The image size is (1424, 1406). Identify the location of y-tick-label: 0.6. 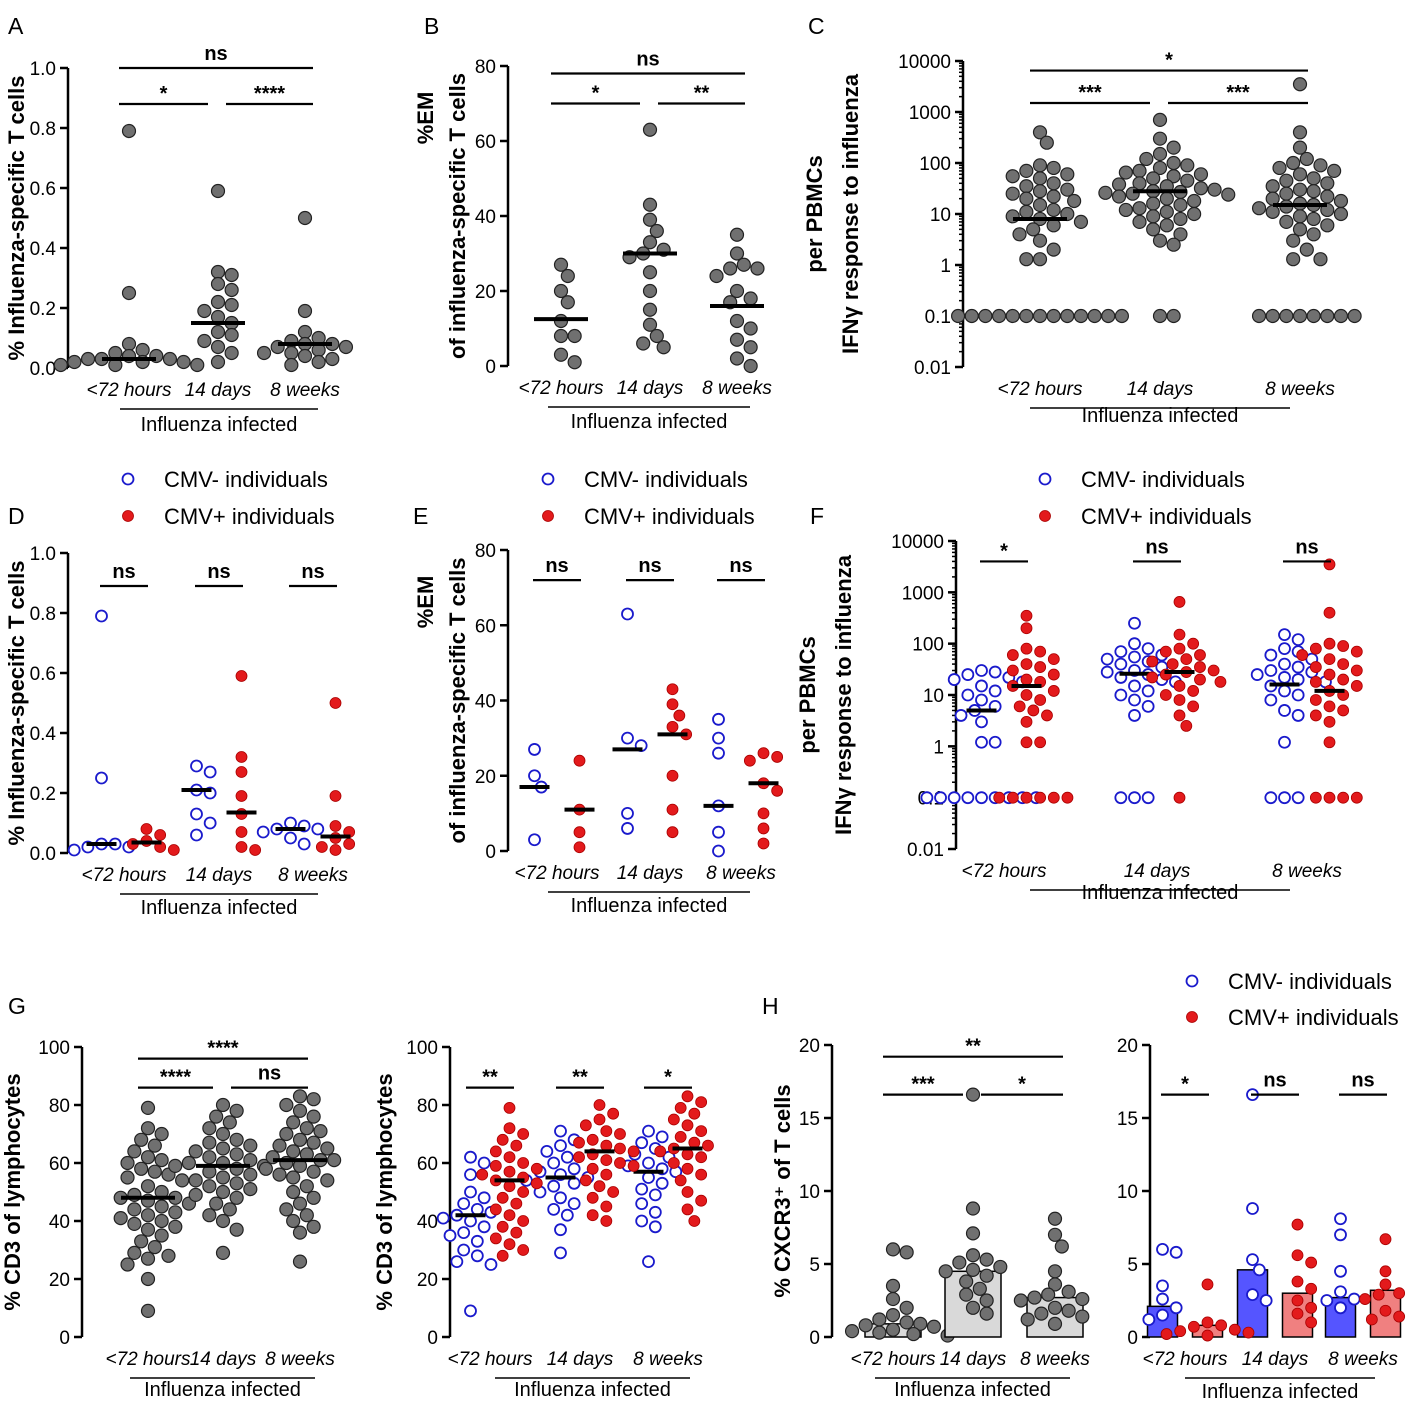
(43, 674).